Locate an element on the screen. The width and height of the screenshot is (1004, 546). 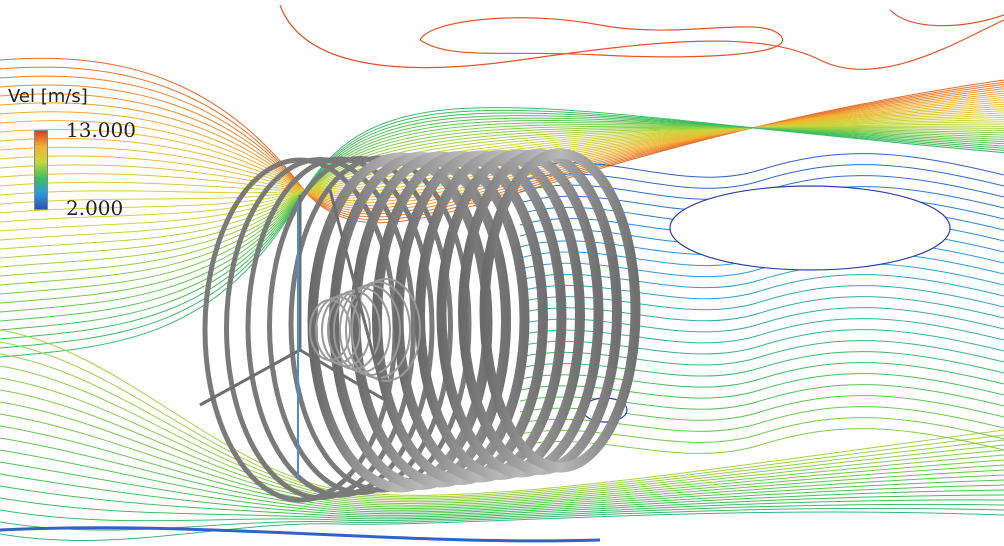
legend-max-label: 13.000 is located at coordinates (101, 130).